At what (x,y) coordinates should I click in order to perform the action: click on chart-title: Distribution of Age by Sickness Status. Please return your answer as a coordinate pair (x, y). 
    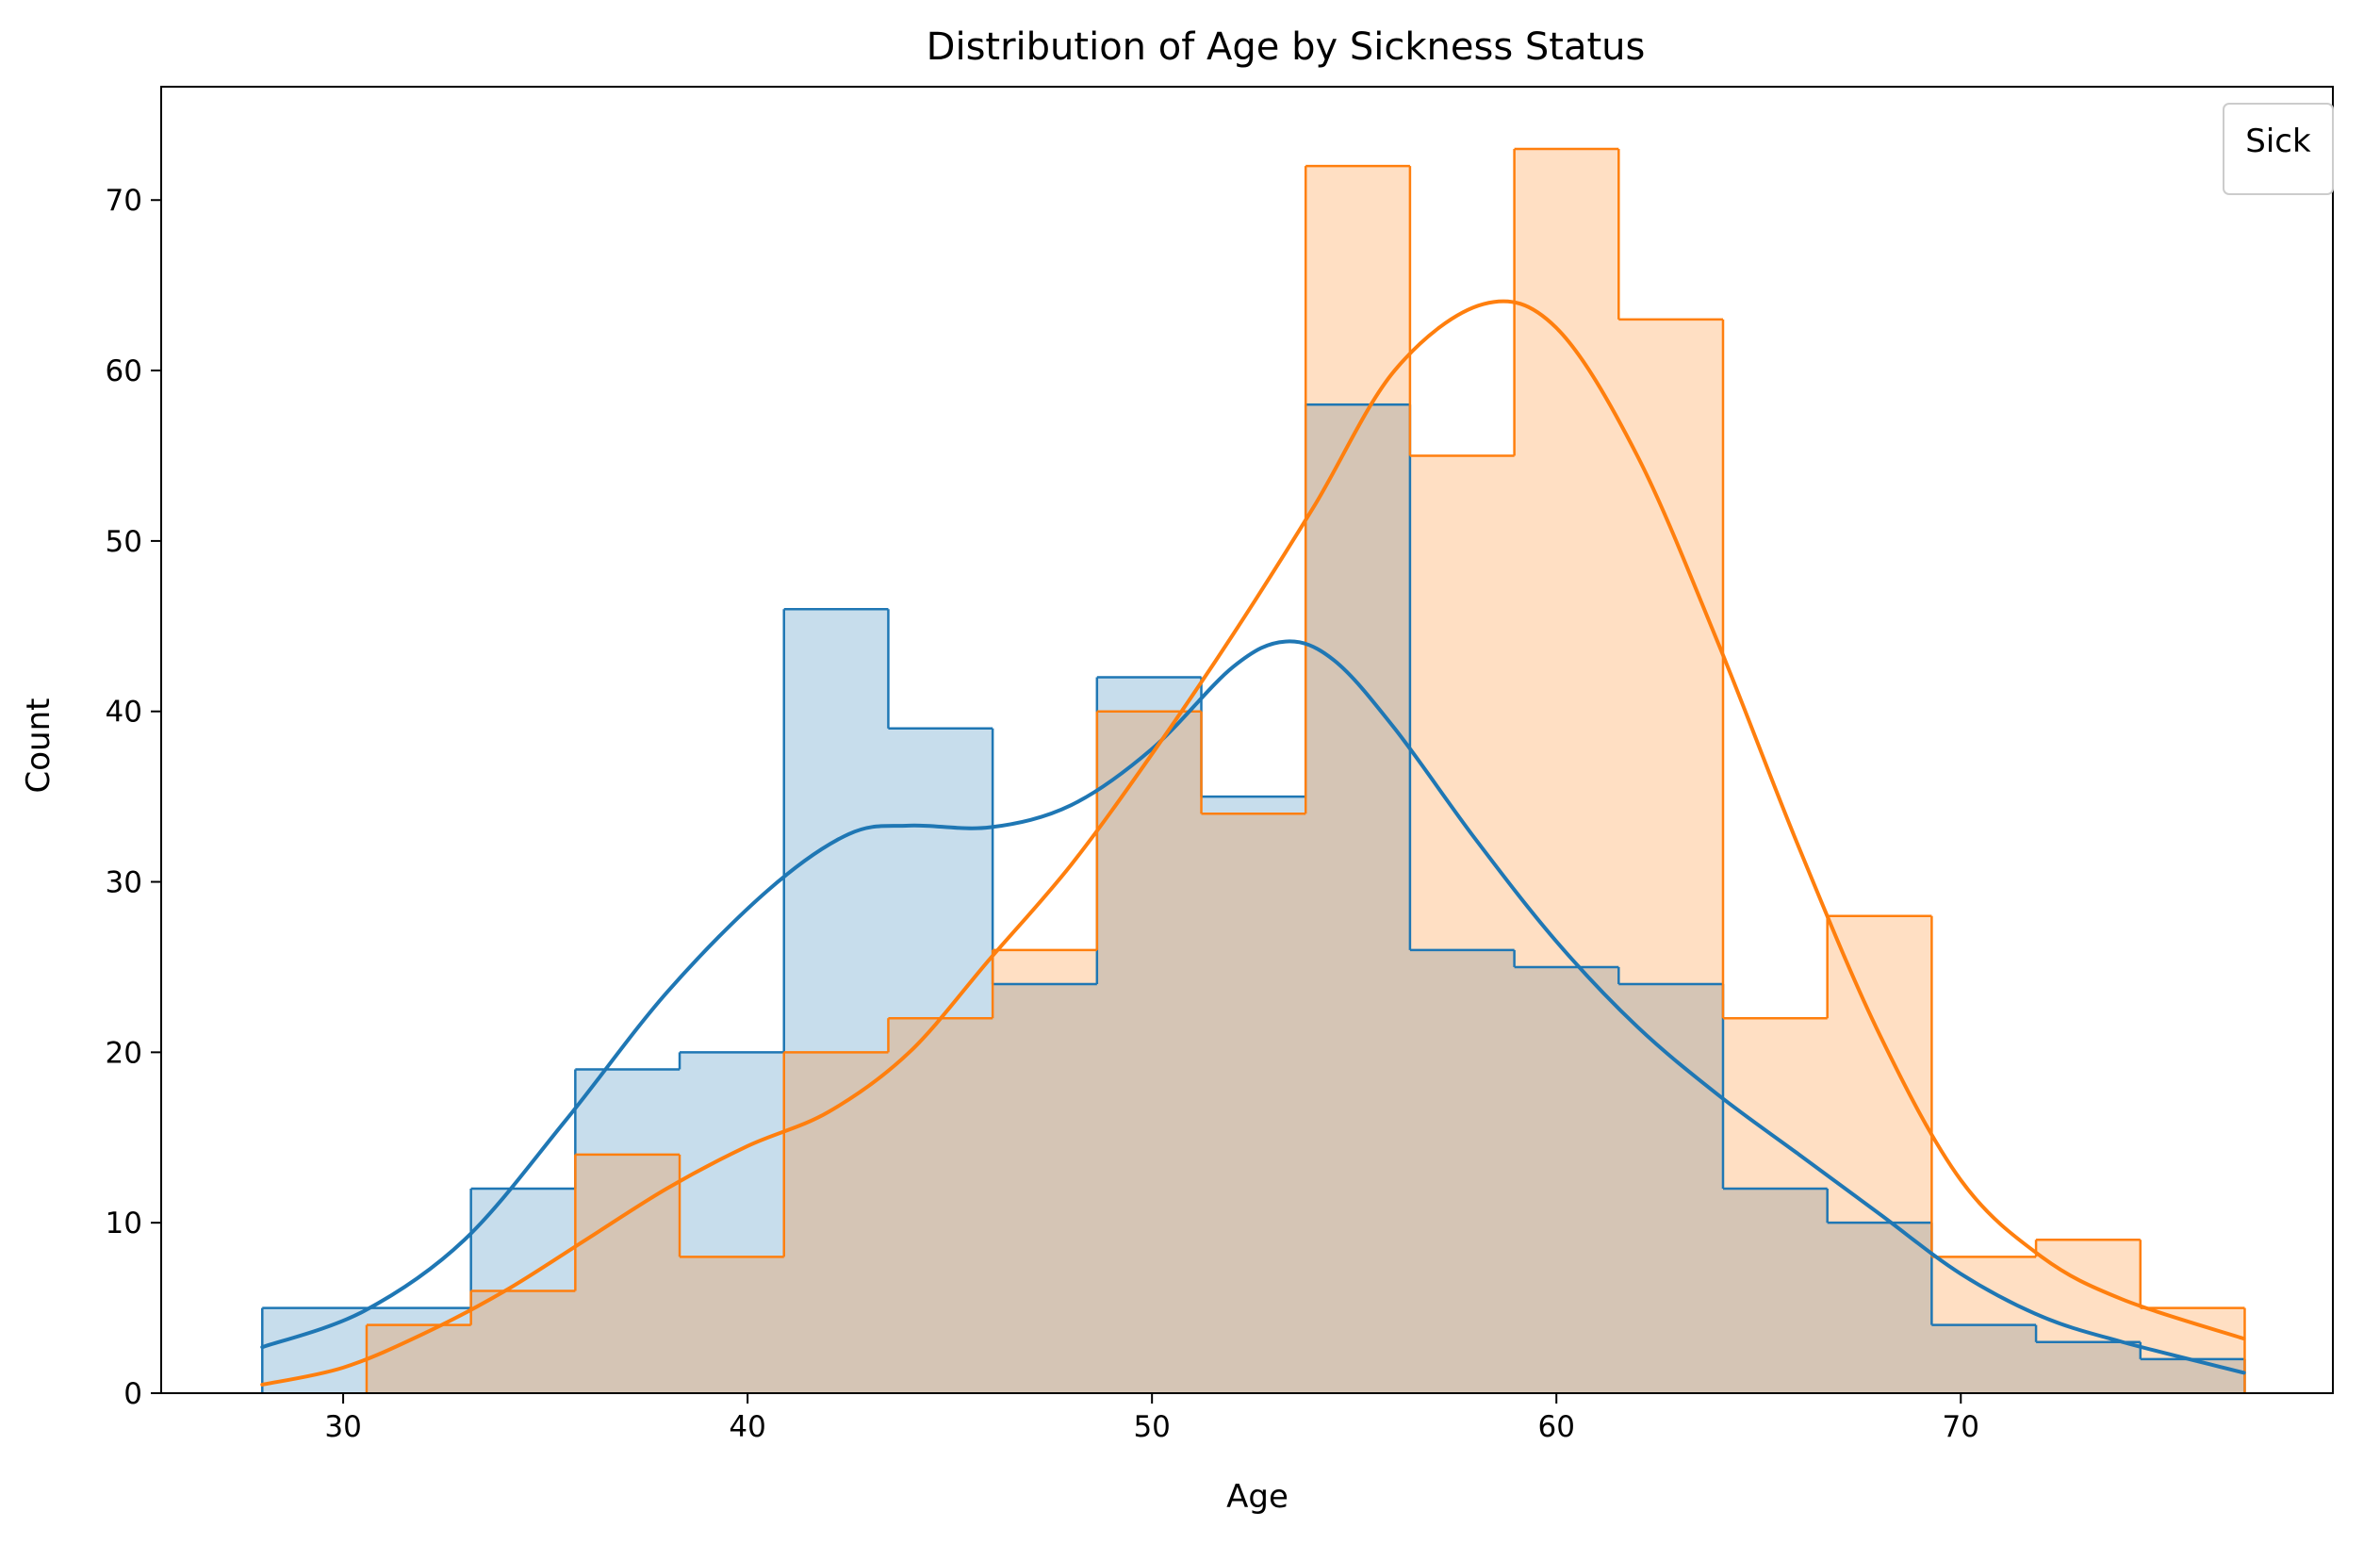
    Looking at the image, I should click on (1286, 47).